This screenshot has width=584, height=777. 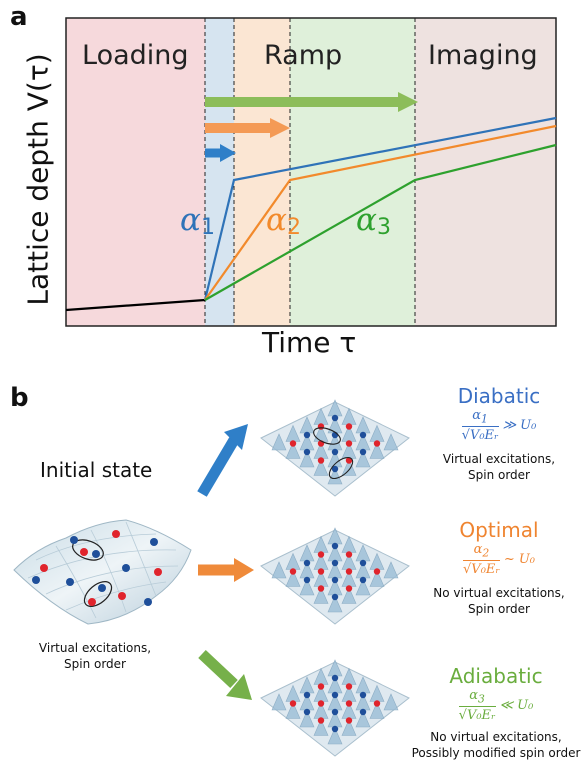 What do you see at coordinates (303, 55) in the screenshot?
I see `ramp-label: Ramp` at bounding box center [303, 55].